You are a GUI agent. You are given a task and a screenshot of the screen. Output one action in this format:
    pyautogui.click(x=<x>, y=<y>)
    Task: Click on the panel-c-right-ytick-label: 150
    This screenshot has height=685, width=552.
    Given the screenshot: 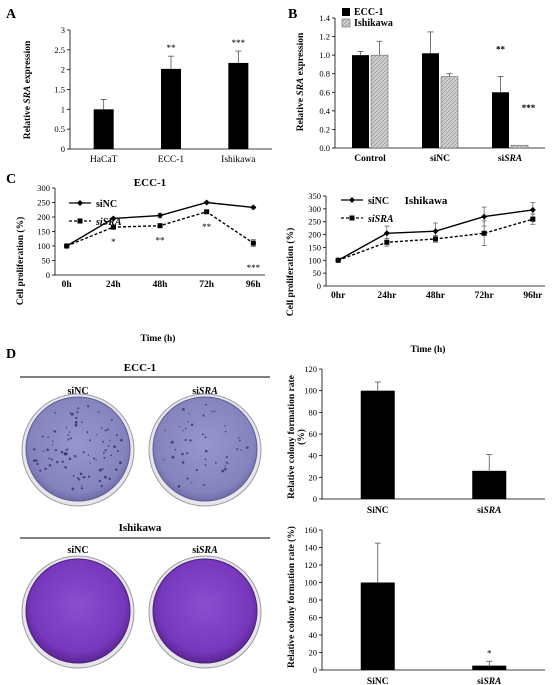 What is the action you would take?
    pyautogui.click(x=314, y=247)
    